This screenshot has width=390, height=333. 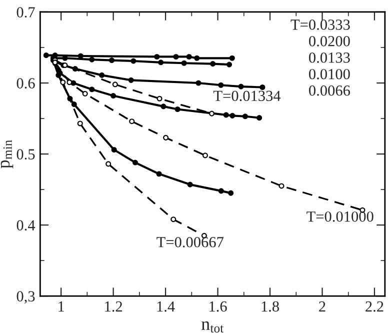 I want to click on x-tick-label: 1.4, so click(x=166, y=306).